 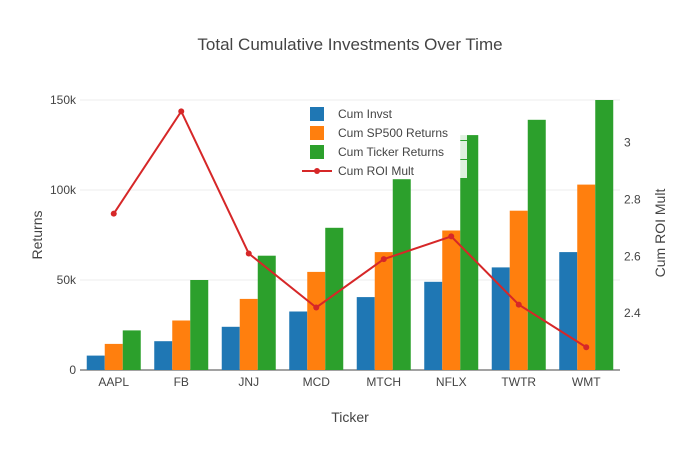 What do you see at coordinates (518, 382) in the screenshot?
I see `x-tick-label: TWTR` at bounding box center [518, 382].